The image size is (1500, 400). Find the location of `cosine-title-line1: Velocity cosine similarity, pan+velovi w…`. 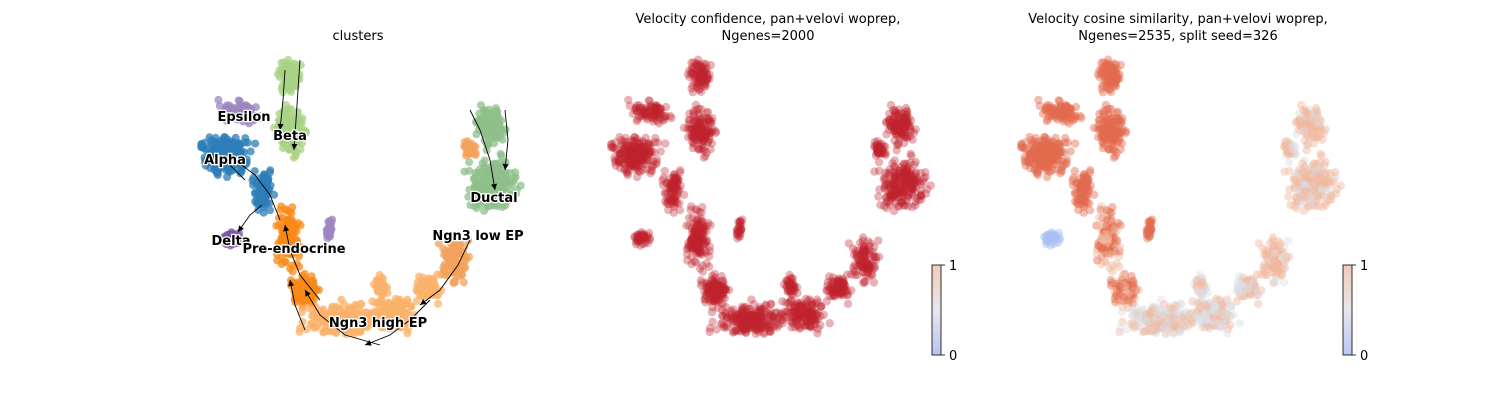

cosine-title-line1: Velocity cosine similarity, pan+velovi w… is located at coordinates (1178, 19).